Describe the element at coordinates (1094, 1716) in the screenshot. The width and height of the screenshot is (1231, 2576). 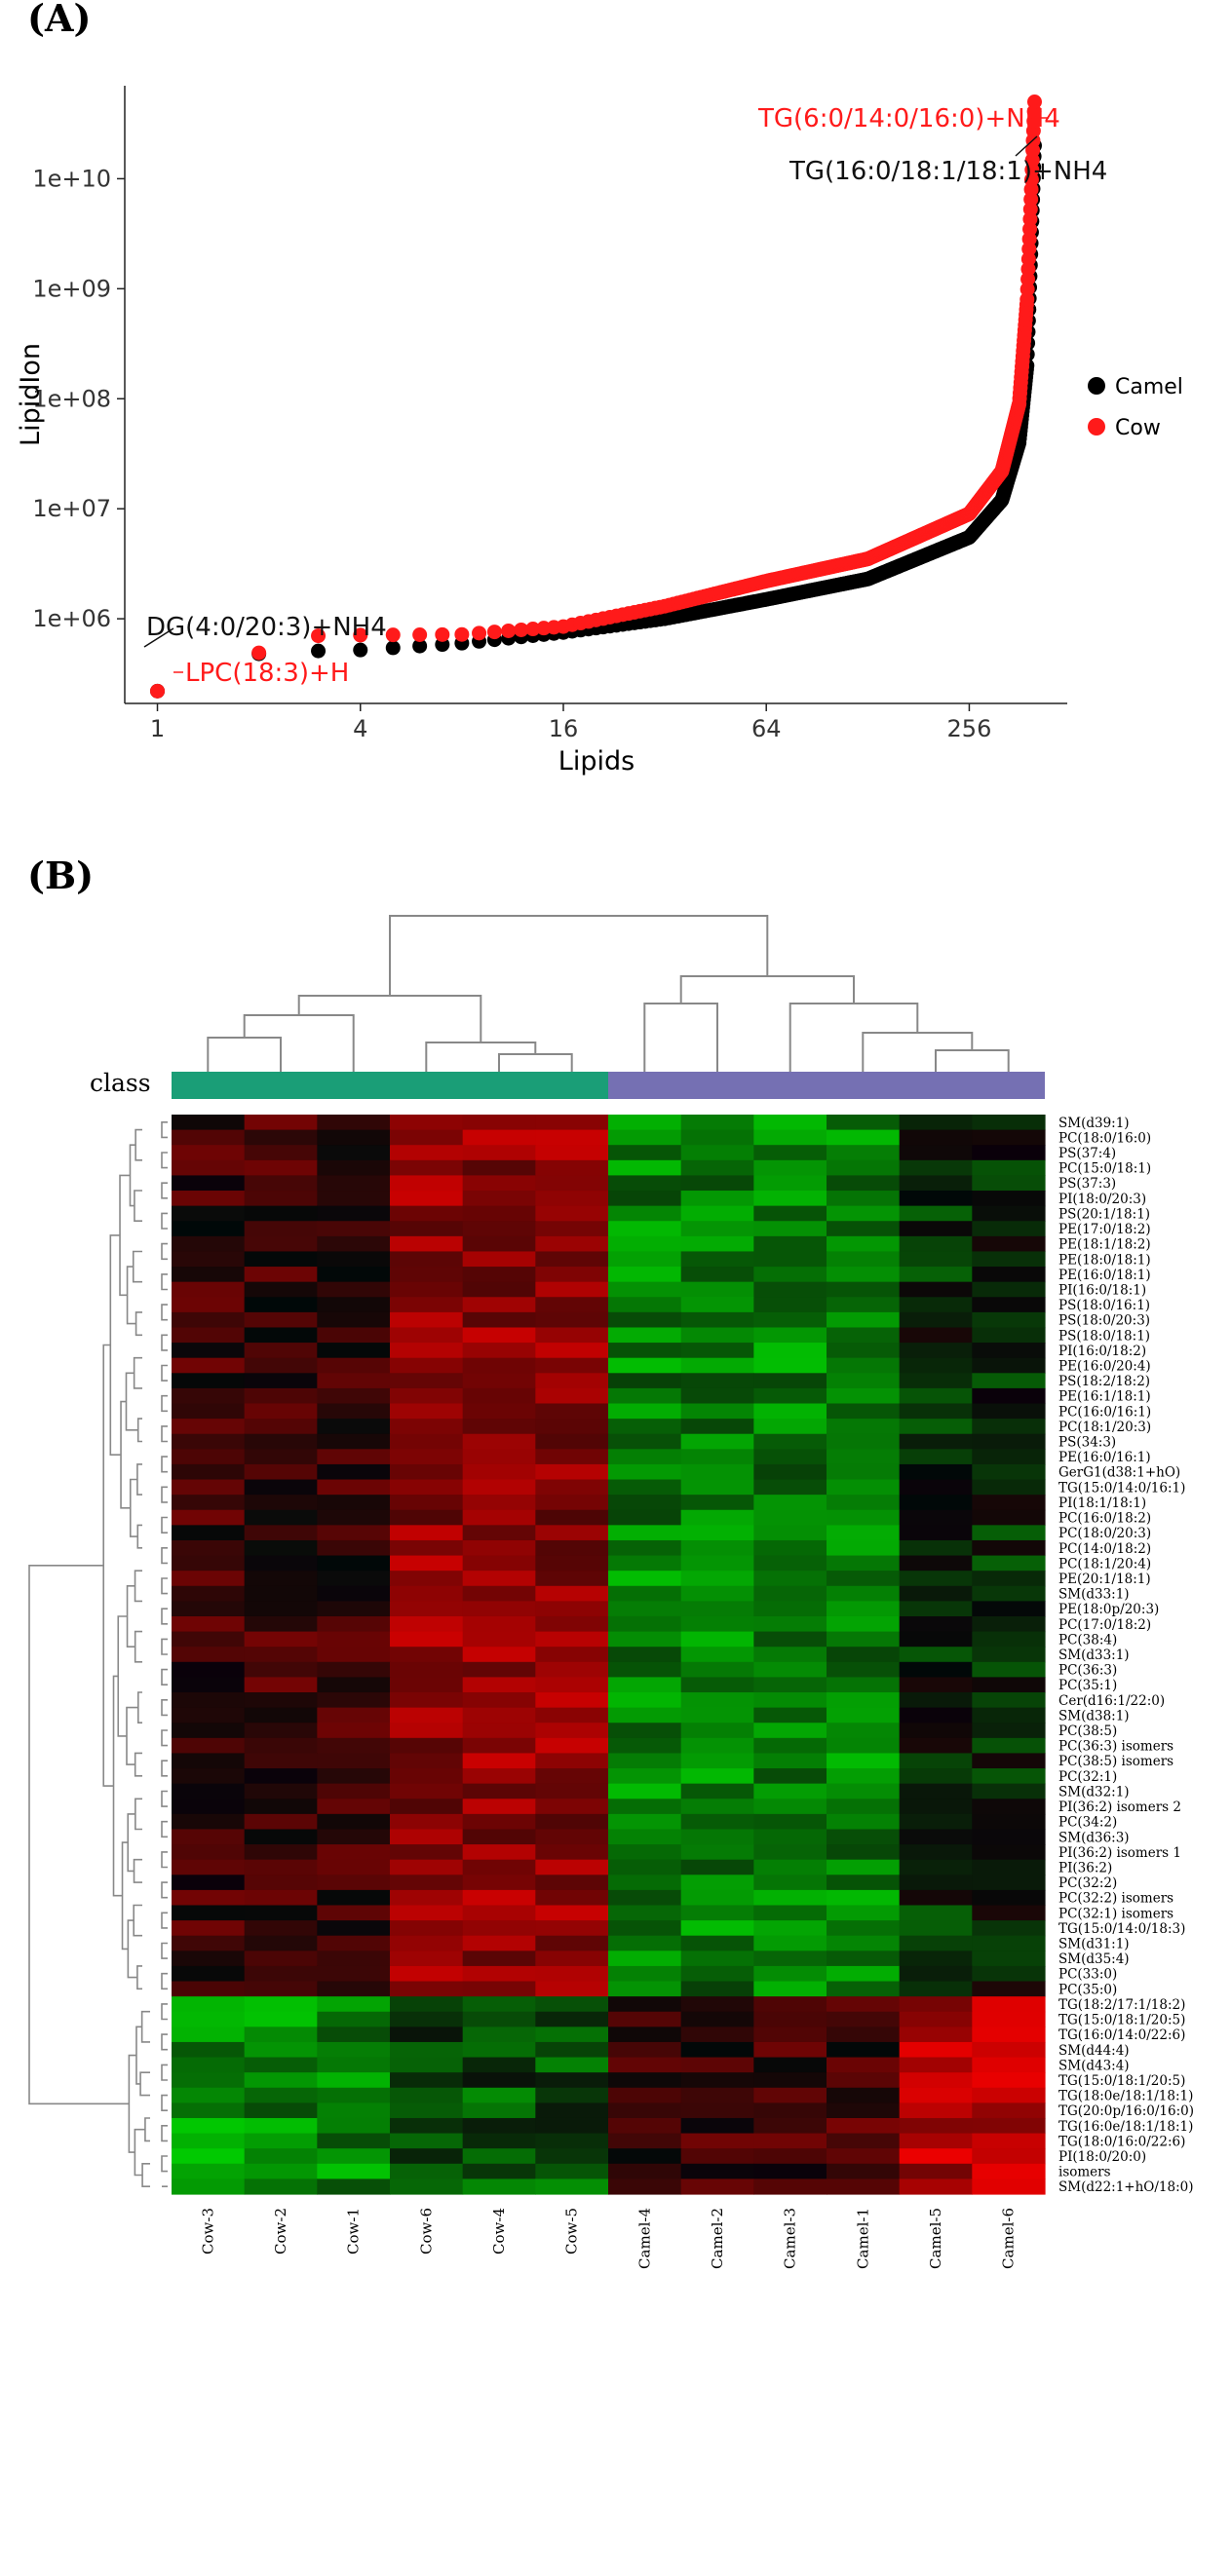
I see `row-label: SM(d38:1)` at that location.